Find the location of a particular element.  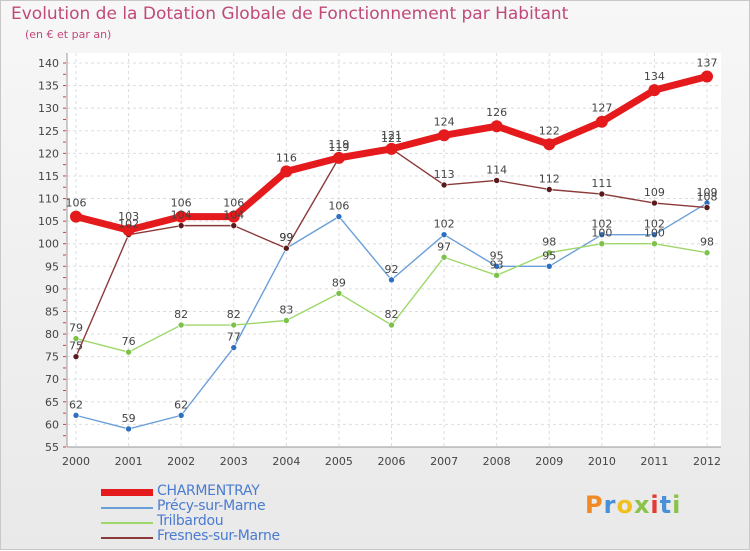

y-tick-label: 85 is located at coordinates (52, 311).